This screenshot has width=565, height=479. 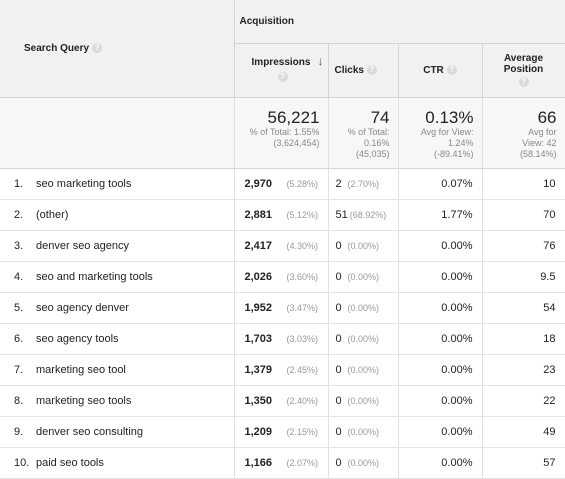 What do you see at coordinates (19, 307) in the screenshot?
I see `row-index: 5.` at bounding box center [19, 307].